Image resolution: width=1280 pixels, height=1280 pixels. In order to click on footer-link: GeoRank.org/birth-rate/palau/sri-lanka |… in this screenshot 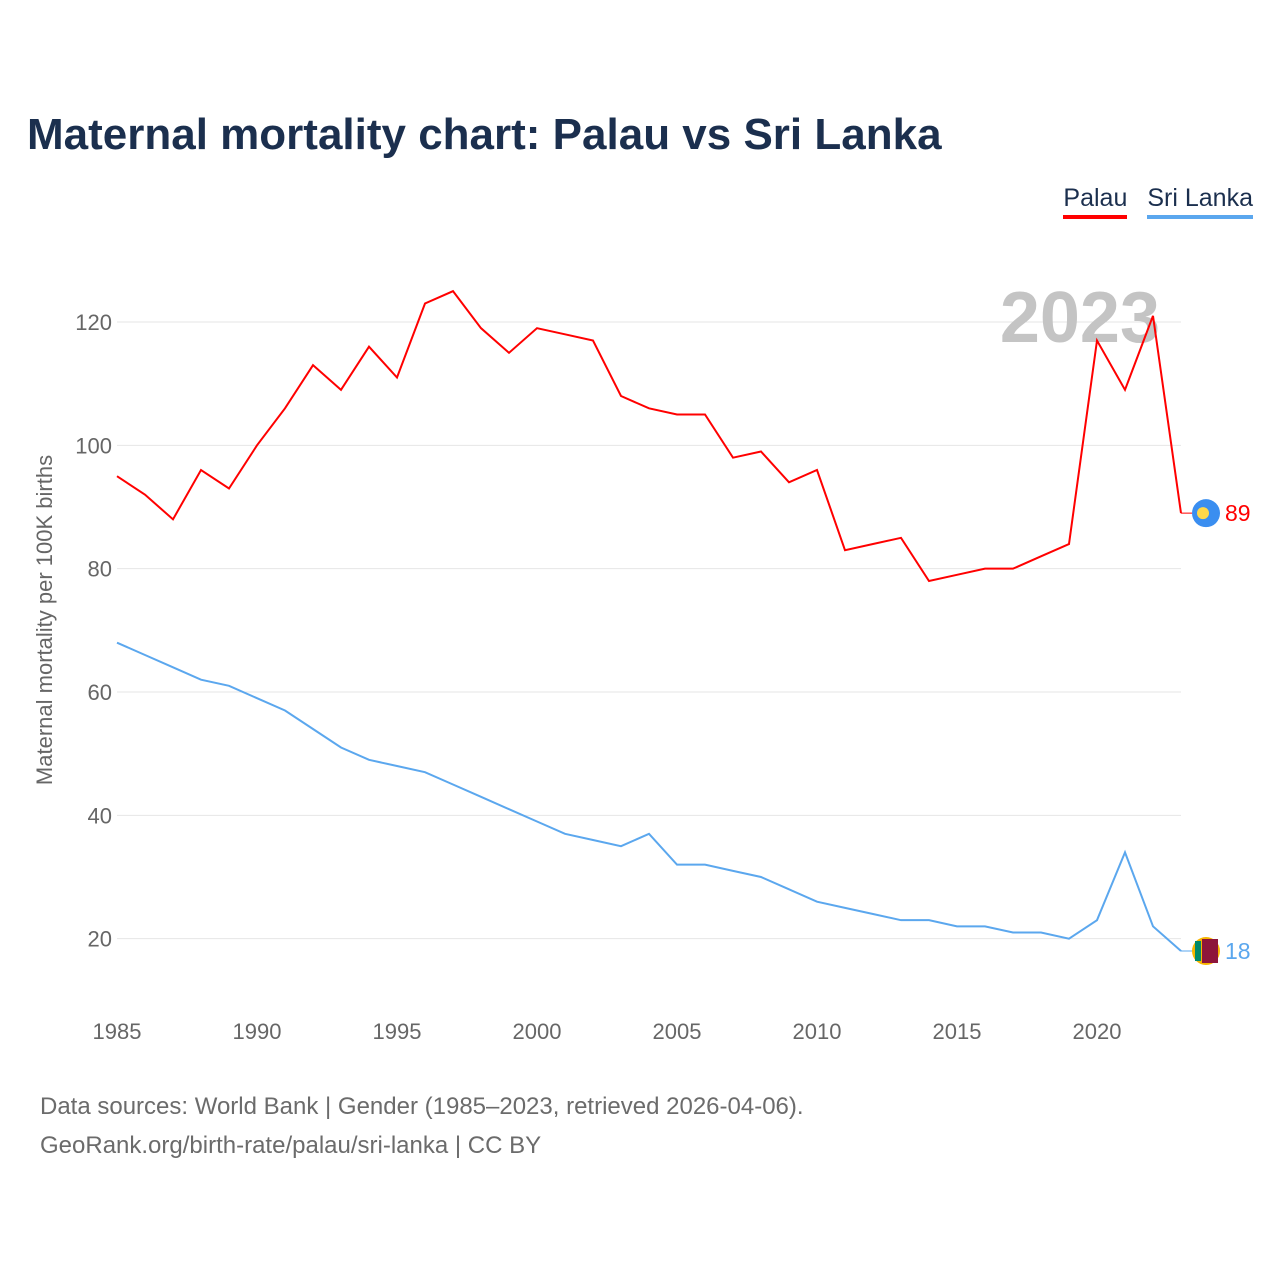, I will do `click(291, 1145)`.